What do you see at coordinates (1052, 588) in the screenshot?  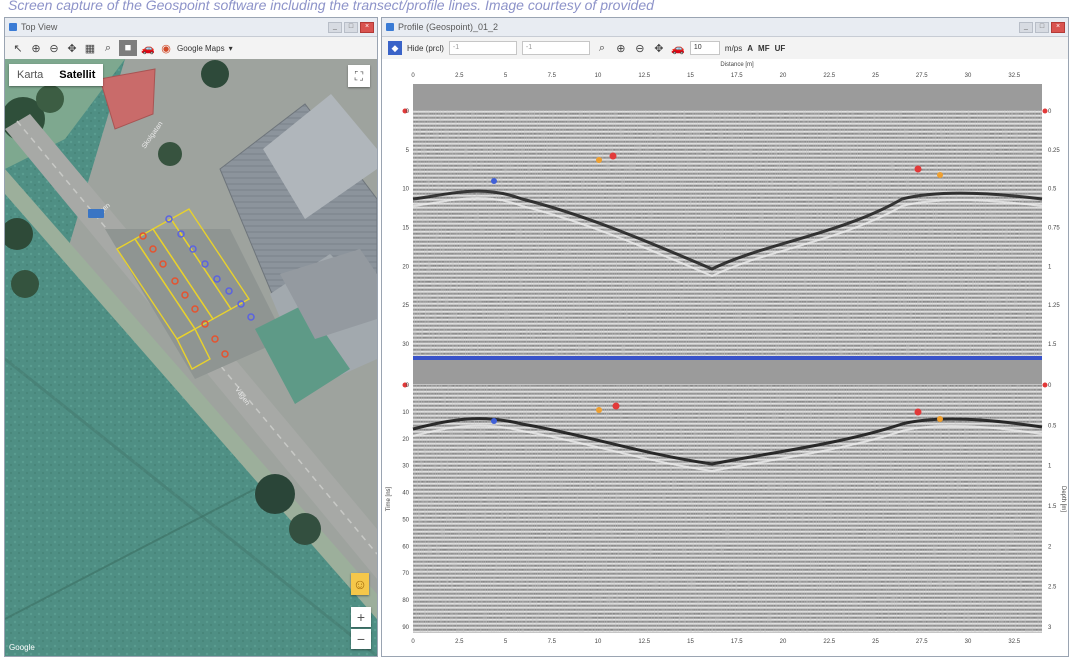 I see `depth-tick-label: 2.5` at bounding box center [1052, 588].